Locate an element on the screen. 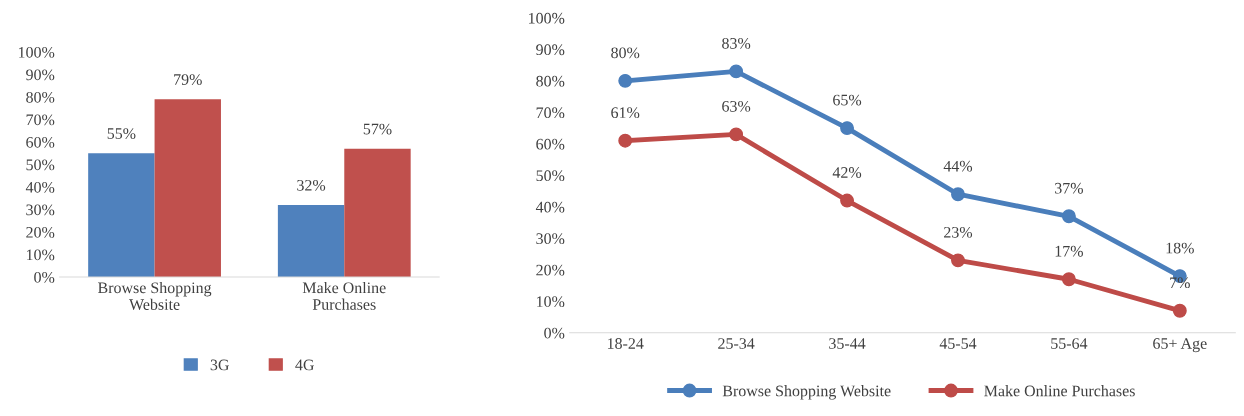 The image size is (1244, 416). data-label: 23% is located at coordinates (958, 232).